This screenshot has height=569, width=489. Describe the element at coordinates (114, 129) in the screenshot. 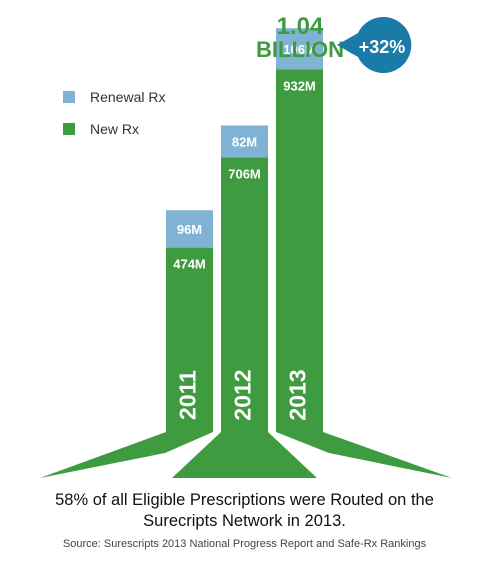

I see `legend-label-1: New Rx` at that location.